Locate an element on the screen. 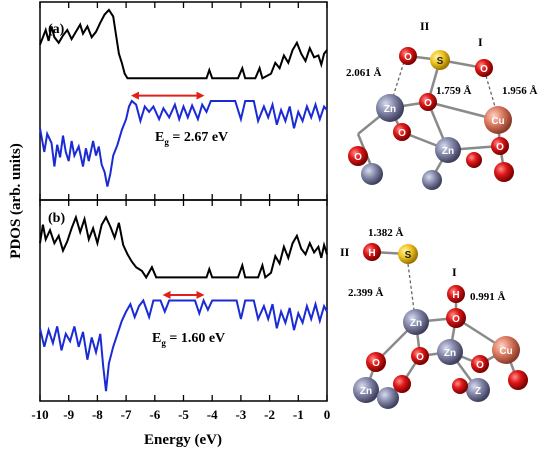 The image size is (550, 455). structure-a-cu-atom is located at coordinates (498, 120).